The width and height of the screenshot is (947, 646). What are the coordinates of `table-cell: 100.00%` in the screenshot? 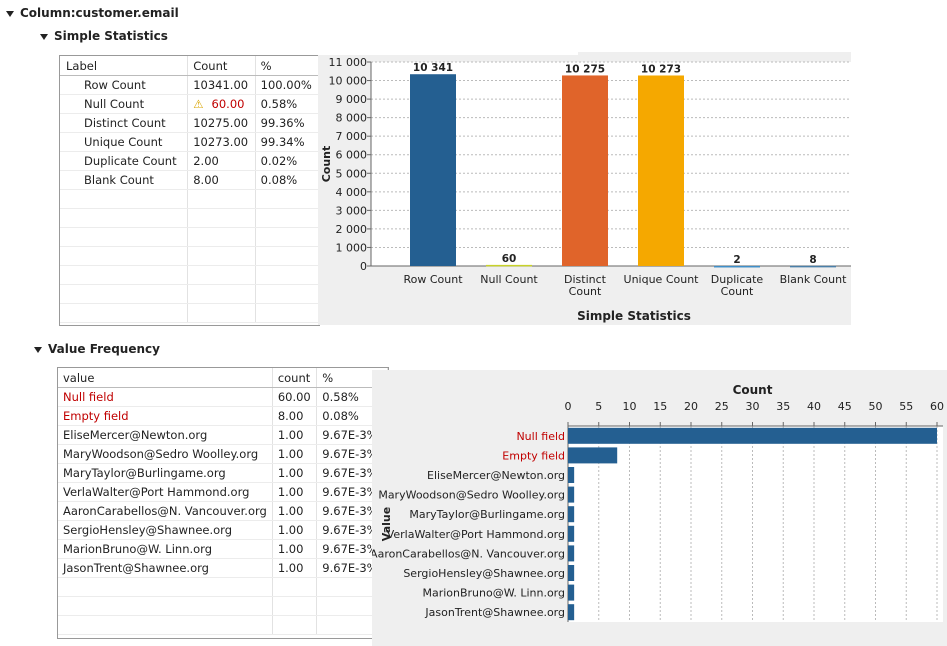 It's located at (287, 85).